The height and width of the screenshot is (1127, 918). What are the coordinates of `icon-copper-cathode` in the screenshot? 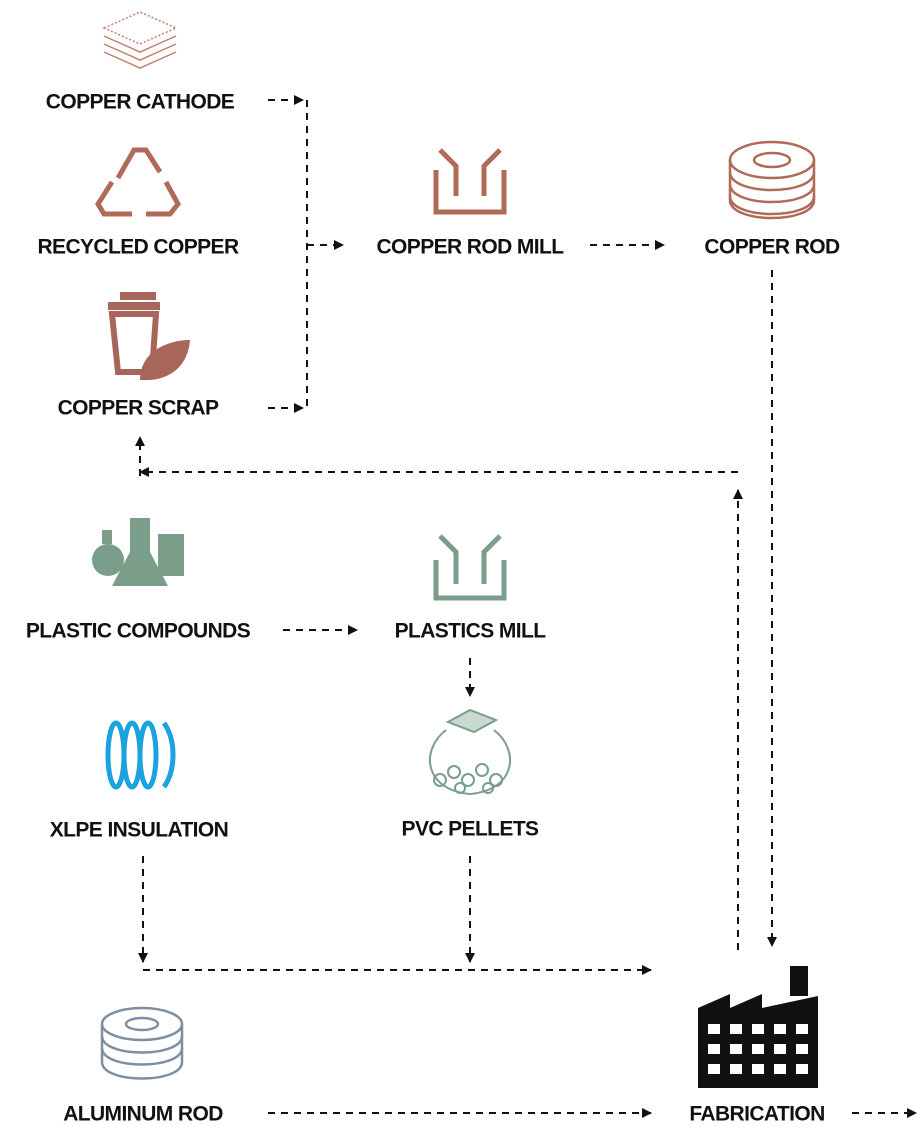 It's located at (140, 40).